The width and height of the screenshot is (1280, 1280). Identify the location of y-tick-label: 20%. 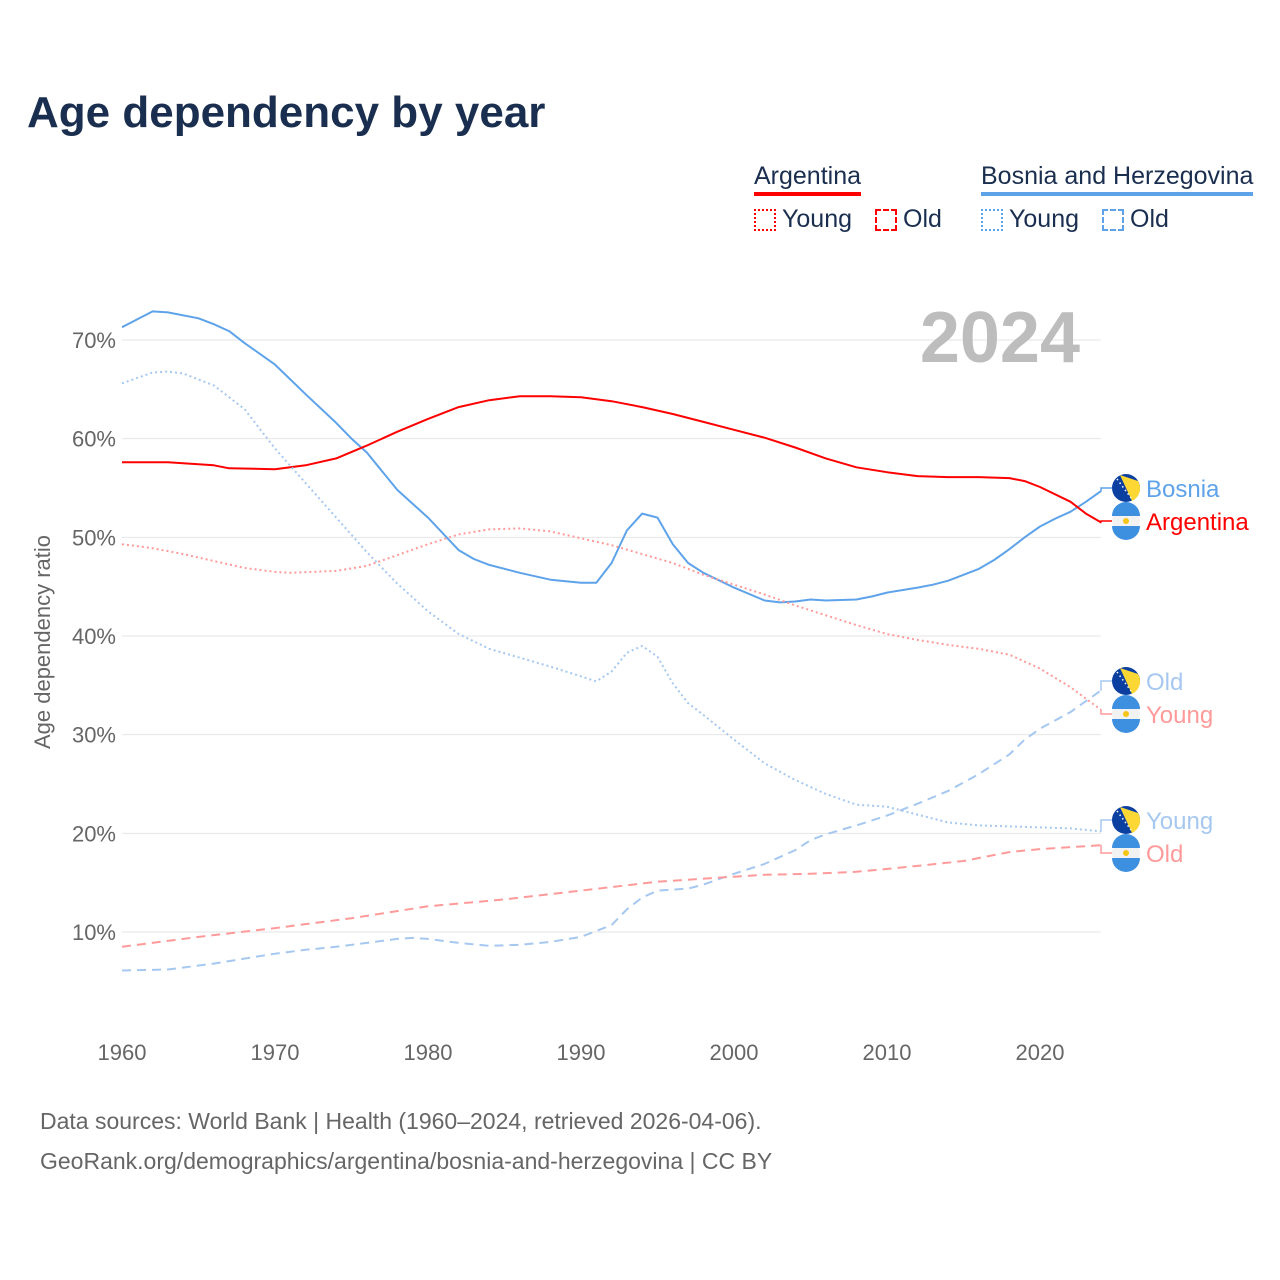
(94, 833).